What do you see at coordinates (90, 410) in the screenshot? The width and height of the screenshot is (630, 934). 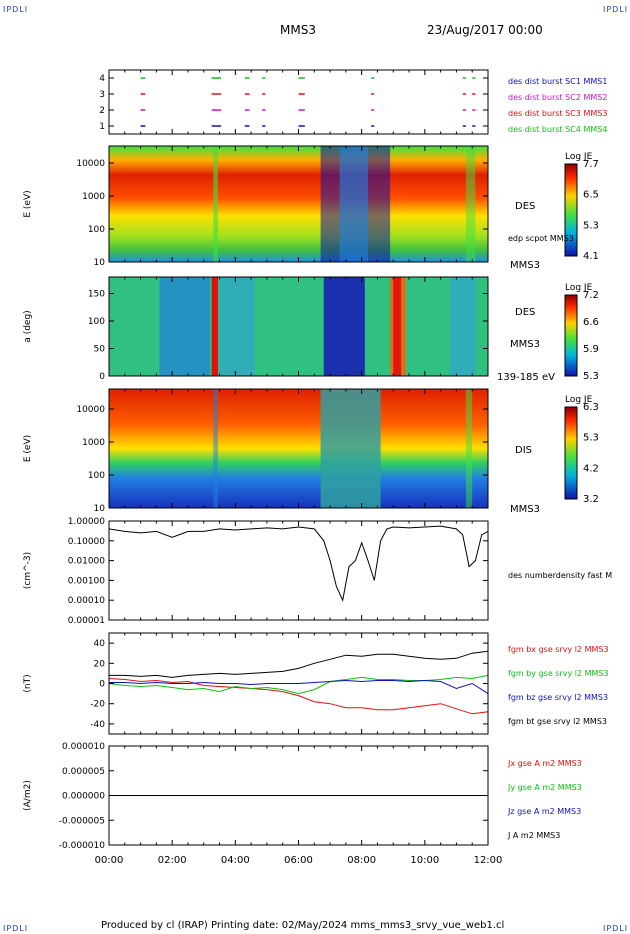 I see `dis-energy-y-tick-label: 10000` at bounding box center [90, 410].